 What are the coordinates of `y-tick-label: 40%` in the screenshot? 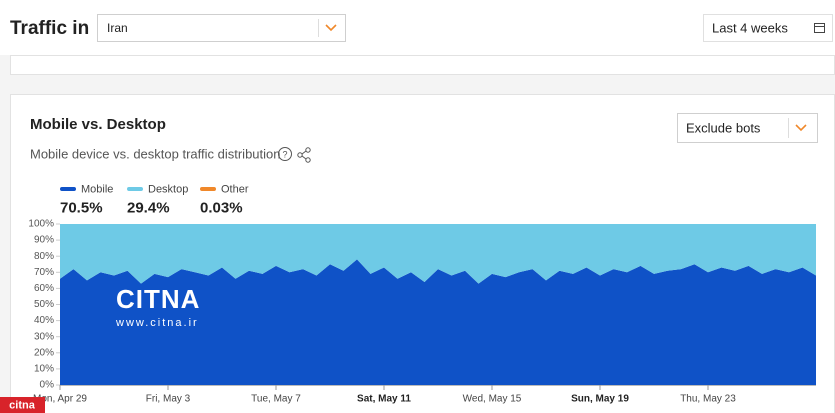 It's located at (44, 320).